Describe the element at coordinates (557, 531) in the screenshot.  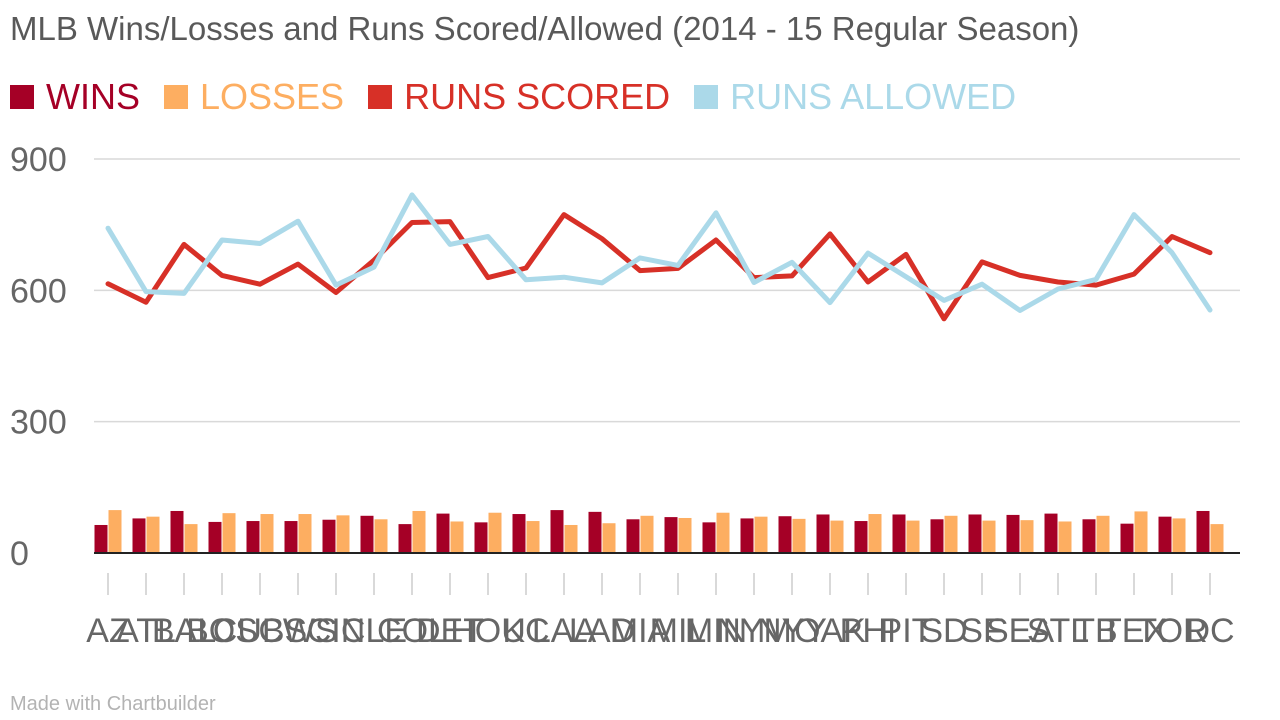
I see `bar-wins-LAA` at that location.